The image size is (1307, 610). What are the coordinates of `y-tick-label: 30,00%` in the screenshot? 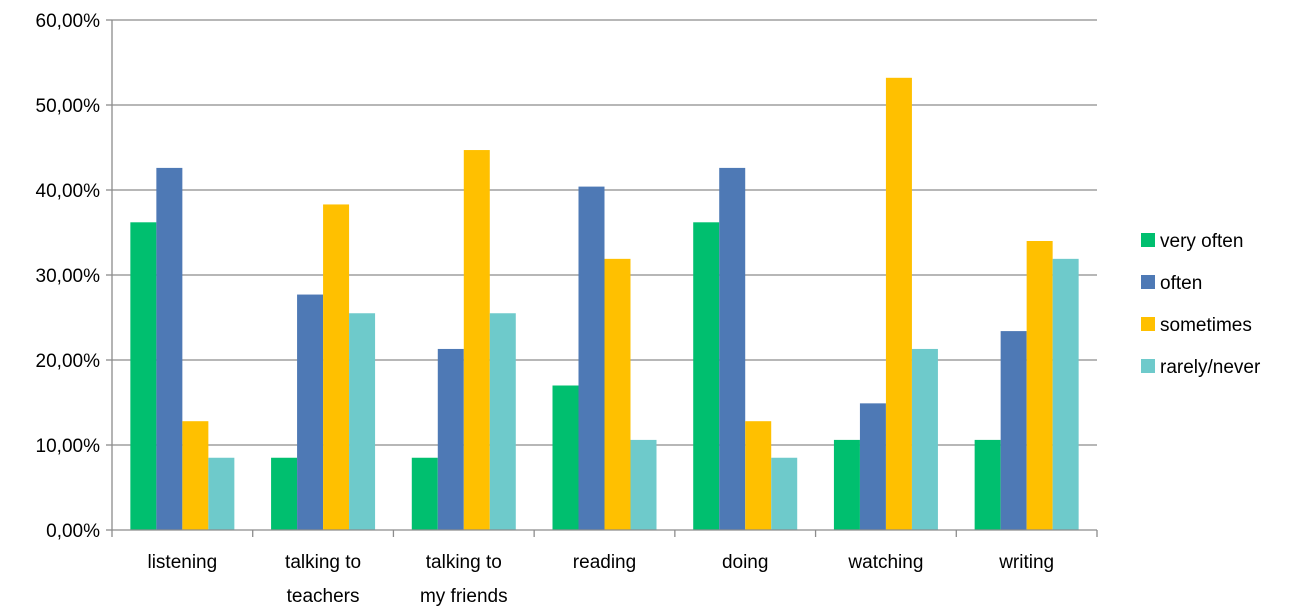 It's located at (68, 276).